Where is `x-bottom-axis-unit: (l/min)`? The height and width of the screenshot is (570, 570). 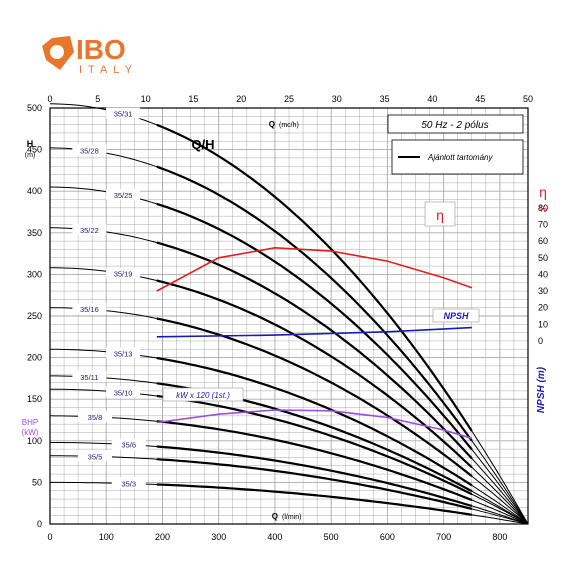
x-bottom-axis-unit: (l/min) is located at coordinates (291, 517).